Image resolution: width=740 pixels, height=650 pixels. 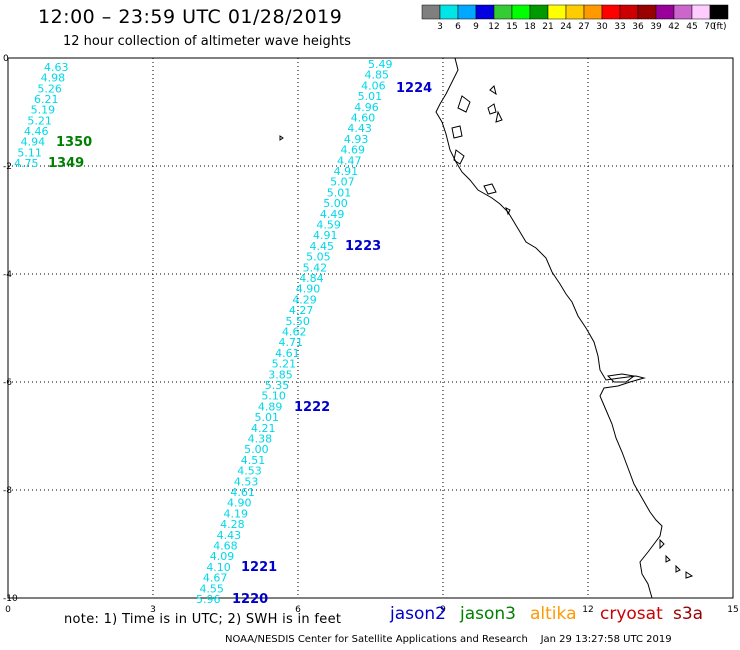 I want to click on x-tick-label: 15, so click(x=732, y=610).